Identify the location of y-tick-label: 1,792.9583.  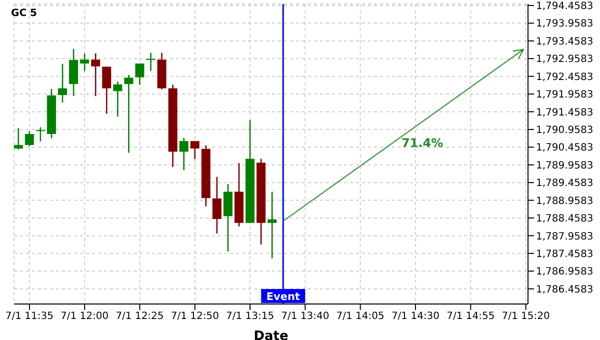
(565, 60).